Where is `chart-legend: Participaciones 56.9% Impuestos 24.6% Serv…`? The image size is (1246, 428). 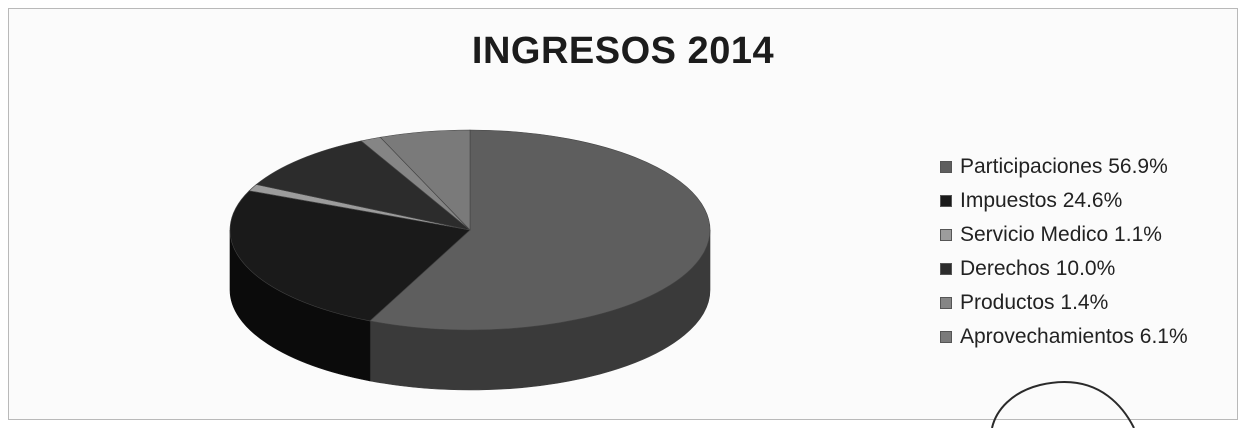 chart-legend: Participaciones 56.9% Impuestos 24.6% Serv… is located at coordinates (1090, 252).